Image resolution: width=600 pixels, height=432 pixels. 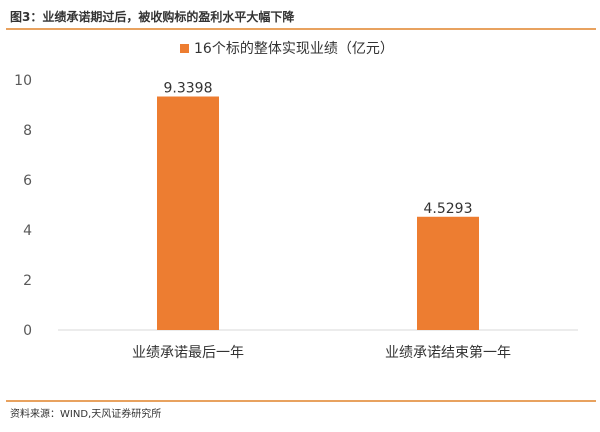 What do you see at coordinates (301, 401) in the screenshot?
I see `source-divider` at bounding box center [301, 401].